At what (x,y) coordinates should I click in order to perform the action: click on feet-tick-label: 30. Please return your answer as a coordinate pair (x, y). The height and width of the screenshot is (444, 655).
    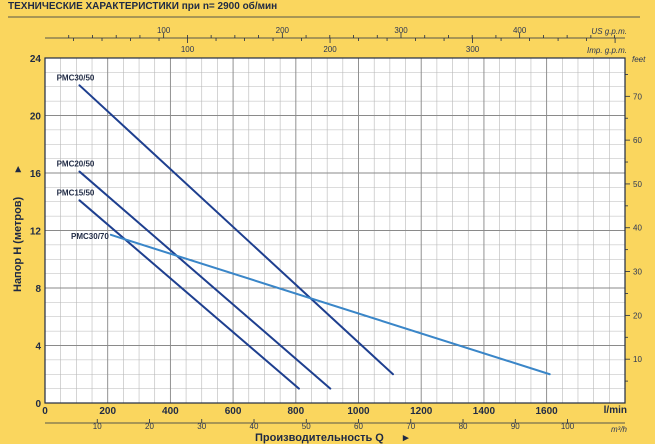
    Looking at the image, I should click on (637, 272).